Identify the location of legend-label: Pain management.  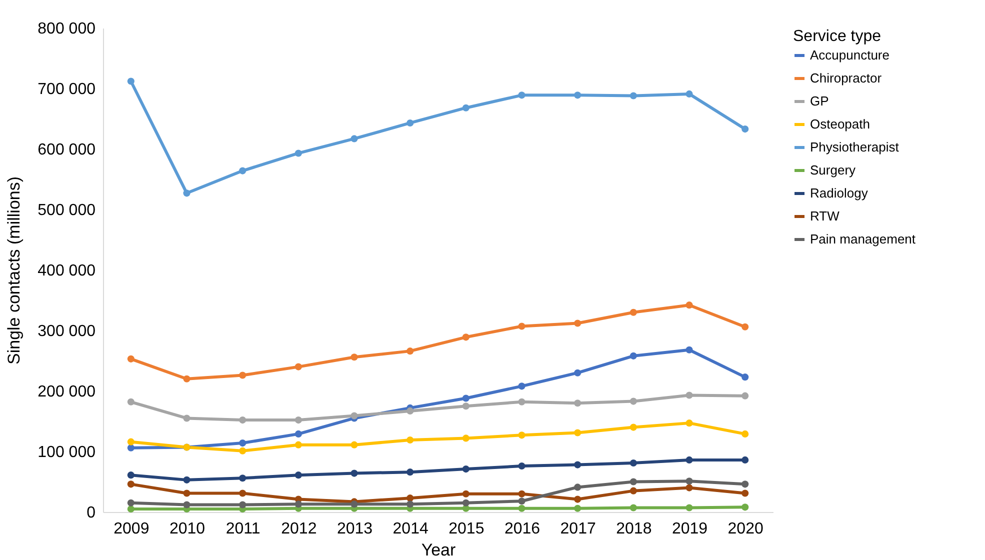
(863, 239).